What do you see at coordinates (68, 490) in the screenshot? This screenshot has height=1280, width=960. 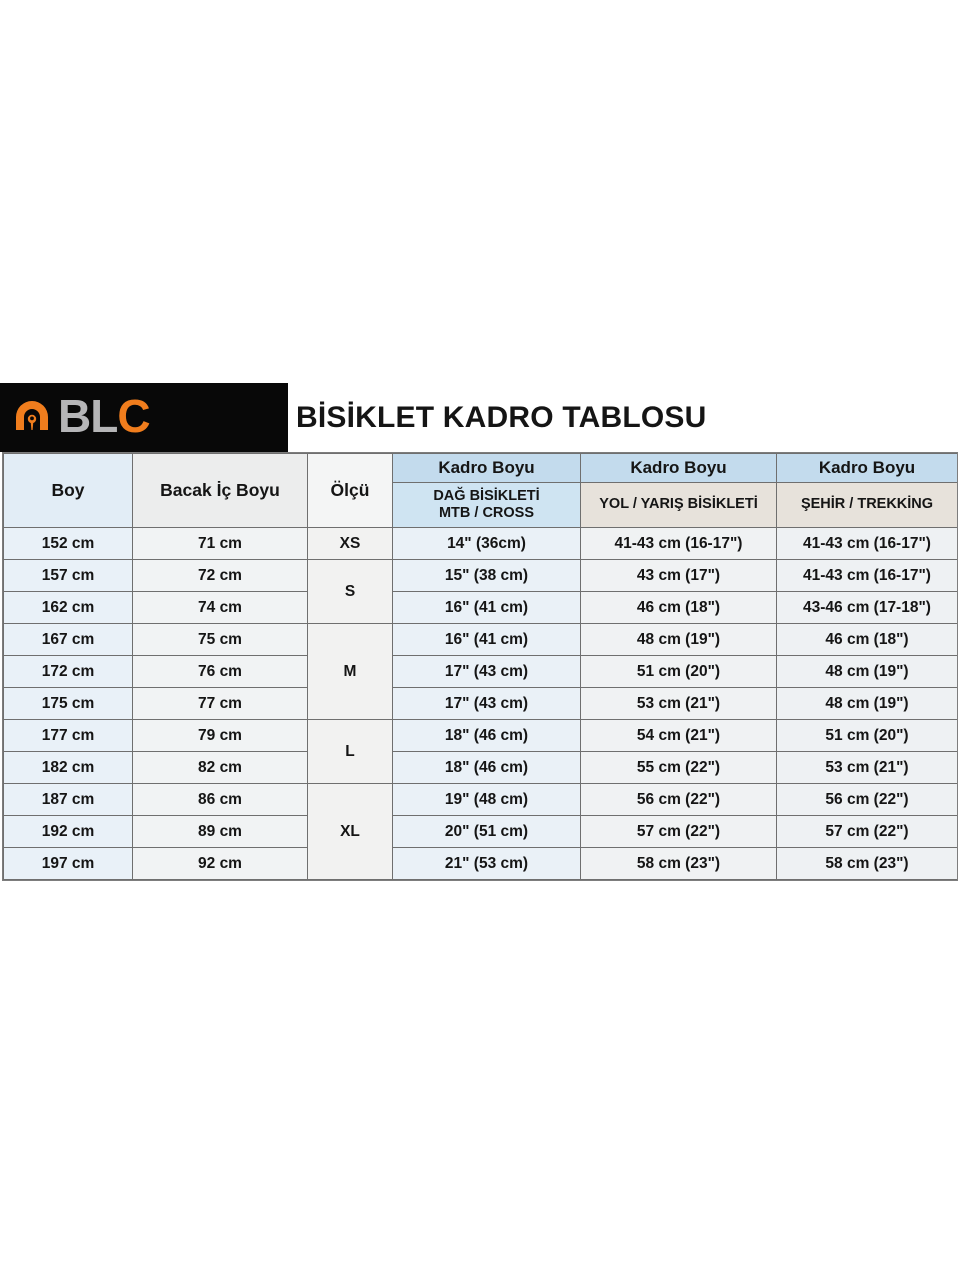 I see `column-header-boy: Boy` at bounding box center [68, 490].